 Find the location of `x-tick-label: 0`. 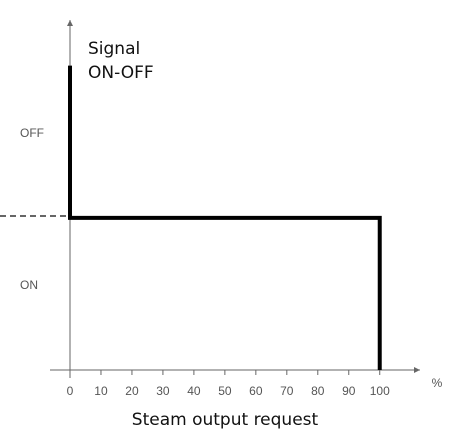

x-tick-label: 0 is located at coordinates (70, 391).